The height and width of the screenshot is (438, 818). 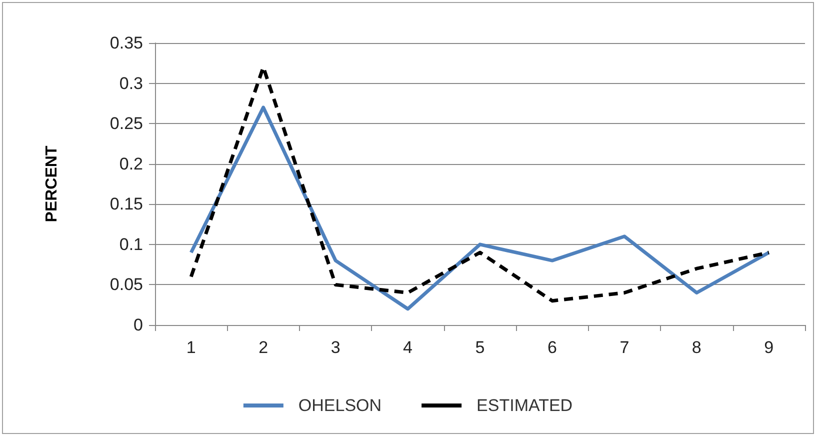 What do you see at coordinates (126, 204) in the screenshot?
I see `y-tick-label: 0.15` at bounding box center [126, 204].